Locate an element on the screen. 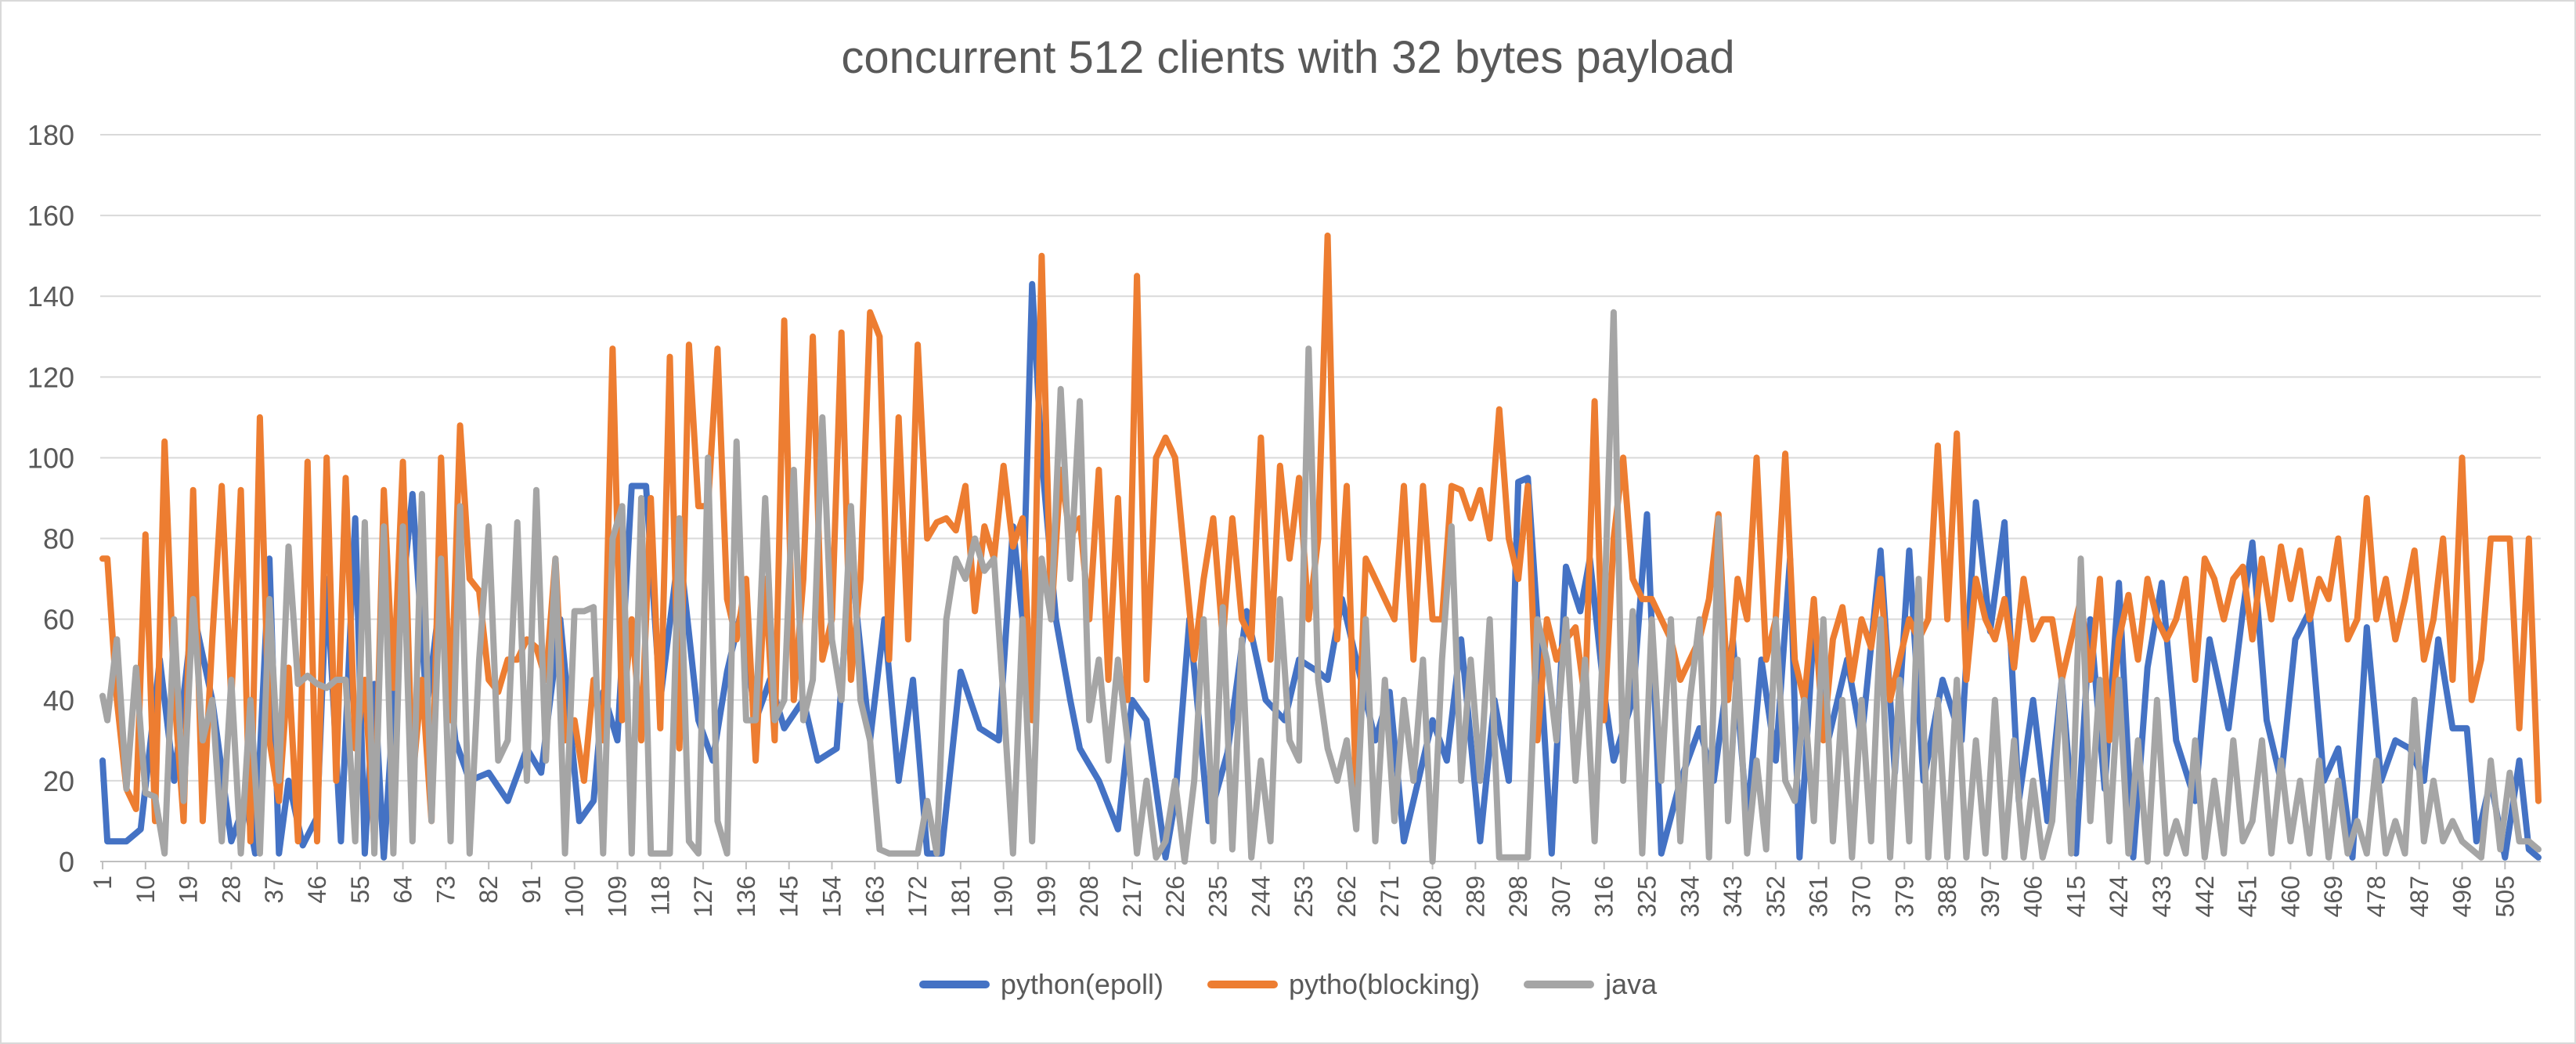  x-tick-label: 217 is located at coordinates (1132, 896).